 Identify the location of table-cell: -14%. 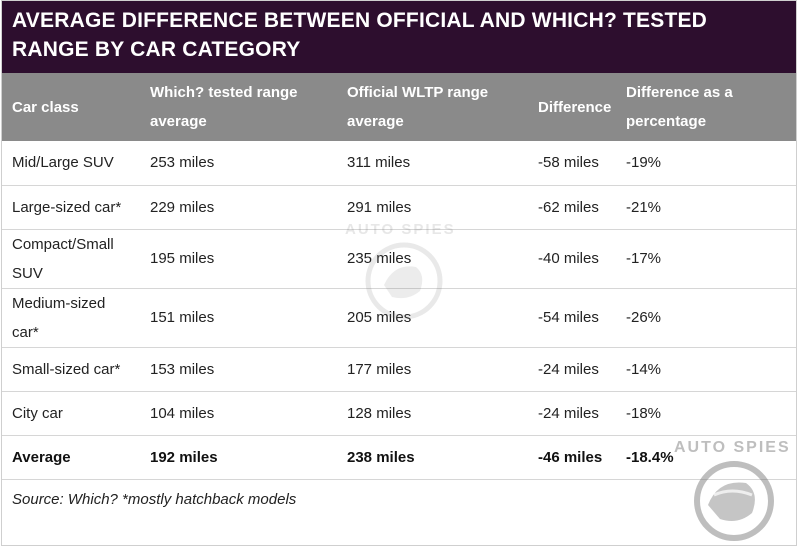
(706, 369).